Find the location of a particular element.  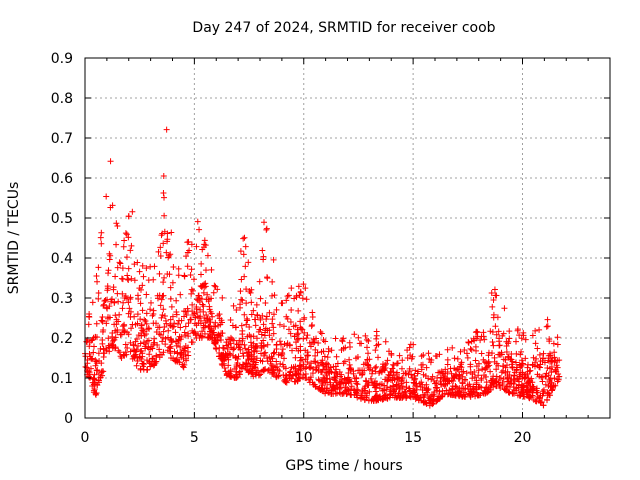

y-tick-label: 0.2 is located at coordinates (62, 339).